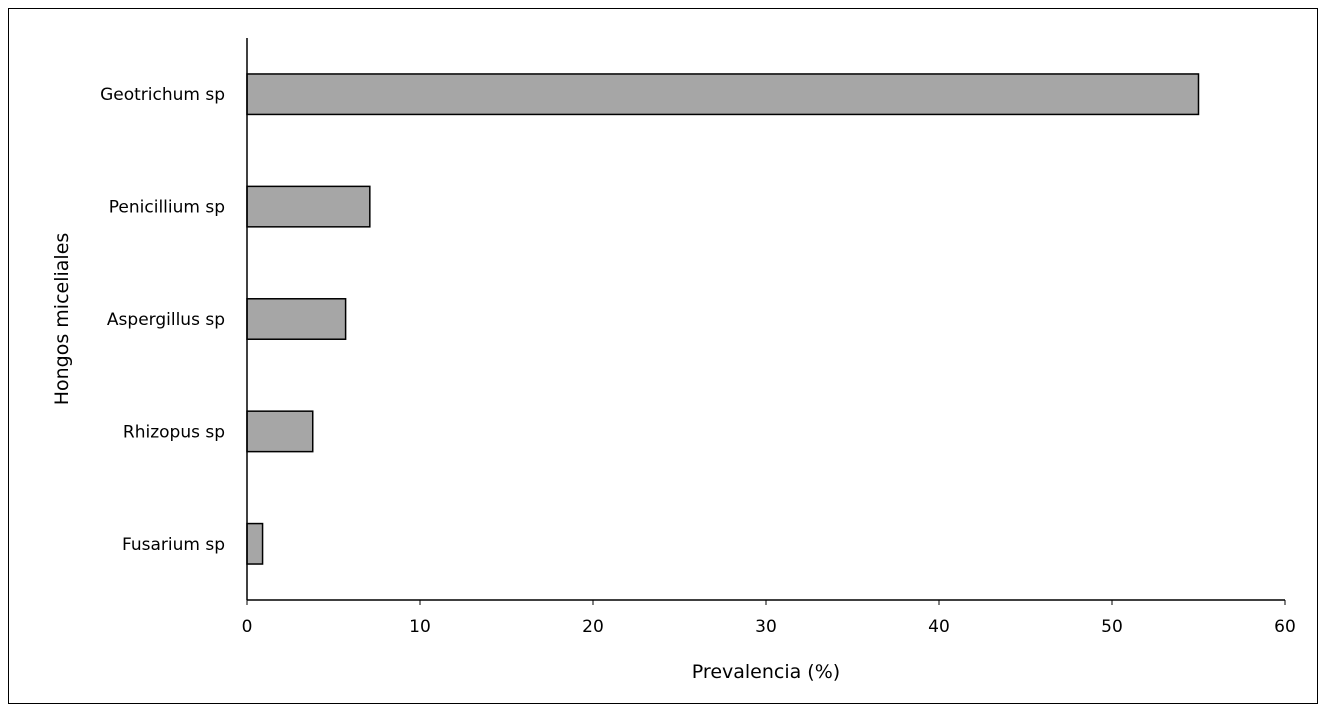 Image resolution: width=1328 pixels, height=712 pixels. I want to click on x-axis-title: Prevalencia (%), so click(766, 672).